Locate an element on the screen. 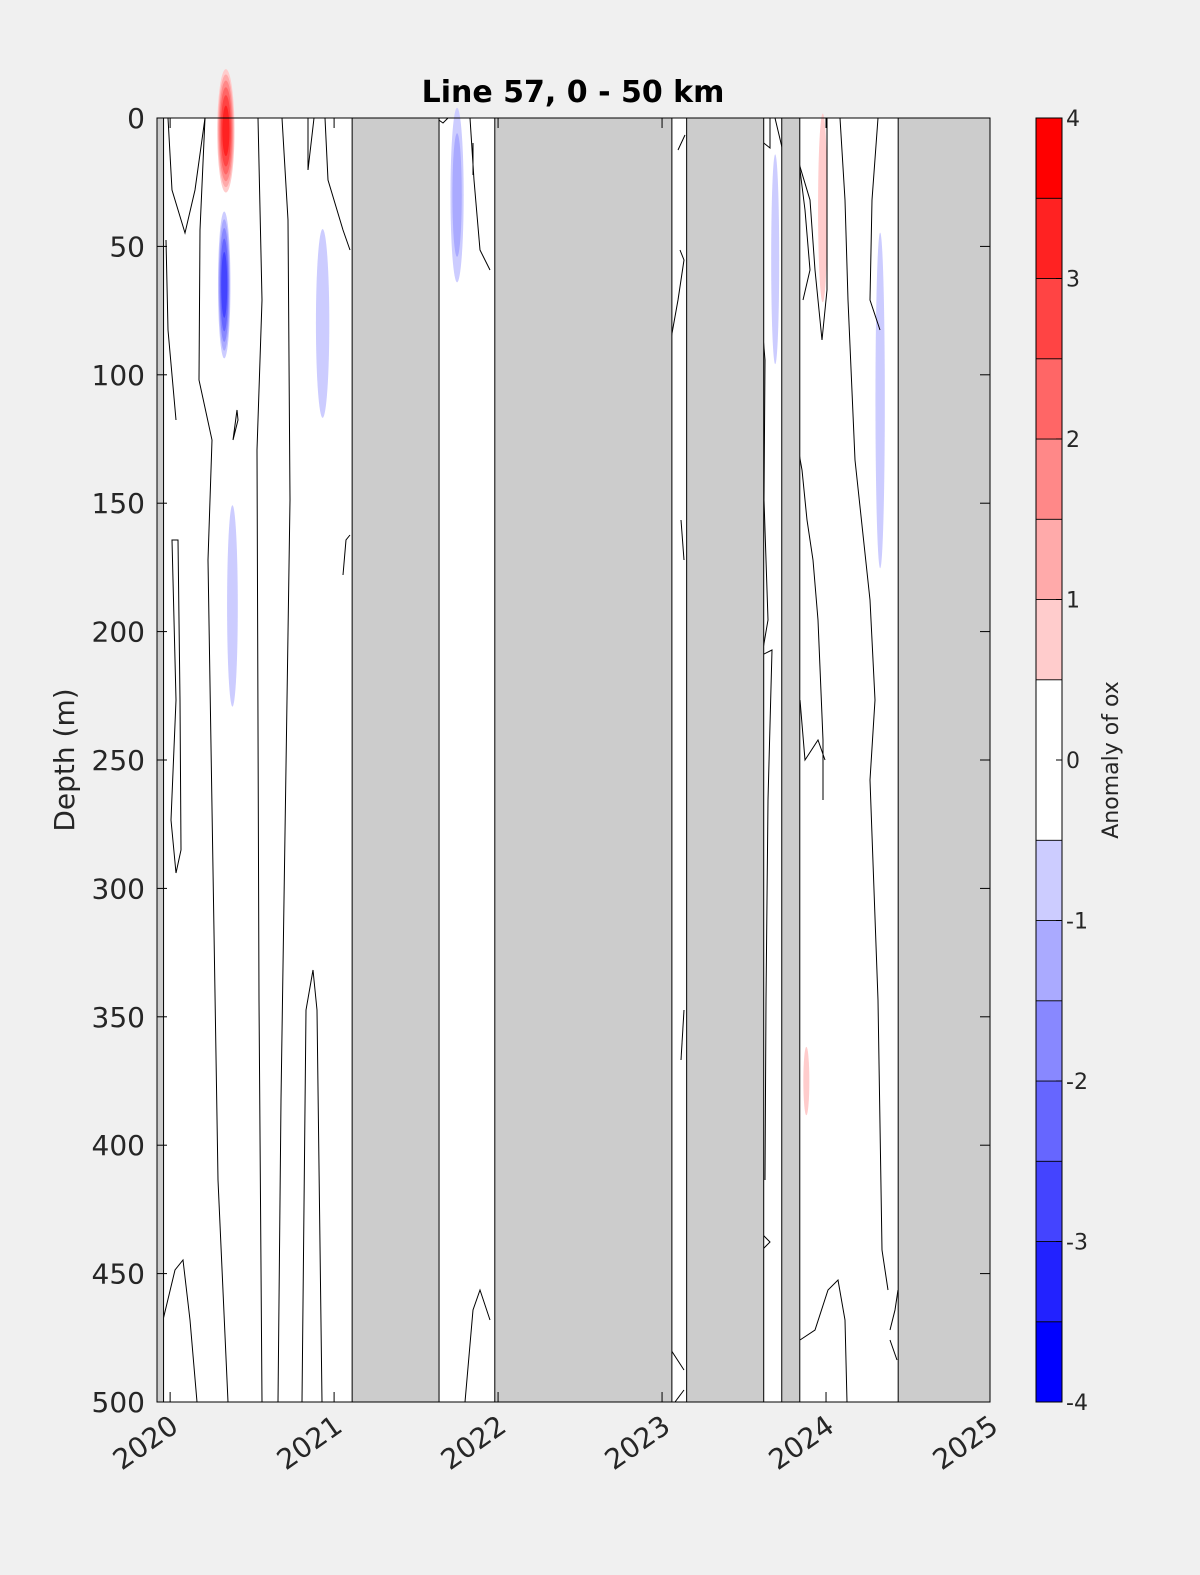  y-tick-label: 400 is located at coordinates (118, 1145).